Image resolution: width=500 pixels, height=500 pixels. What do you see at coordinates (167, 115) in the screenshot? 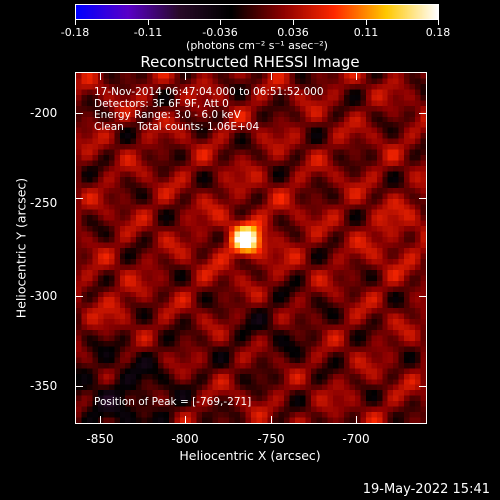
I see `annotation-energy-range: Energy Range: 3.0 - 6.0 keV` at bounding box center [167, 115].